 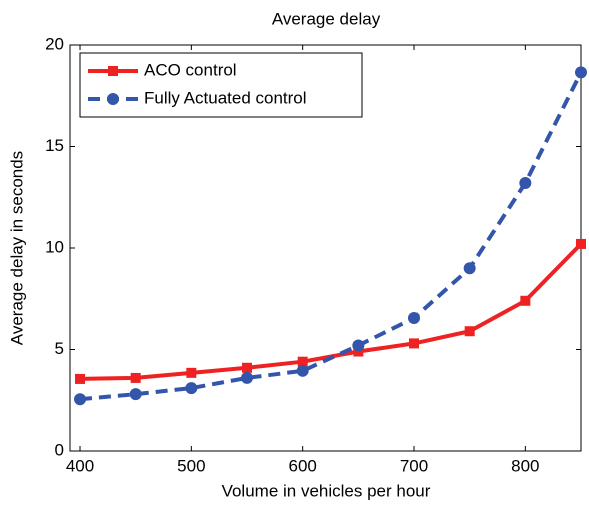 I want to click on x-tick-label: 400, so click(x=80, y=465).